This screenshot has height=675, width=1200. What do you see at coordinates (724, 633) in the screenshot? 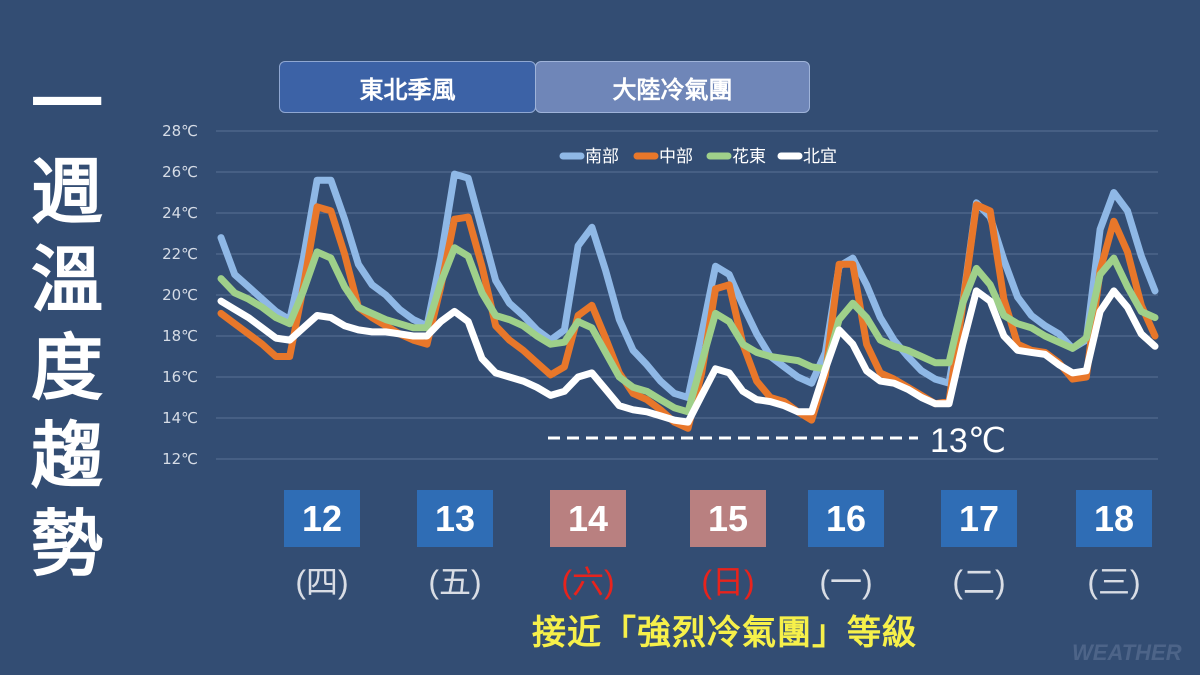
I see `footnote: 接近「強烈冷氣團」等級` at bounding box center [724, 633].